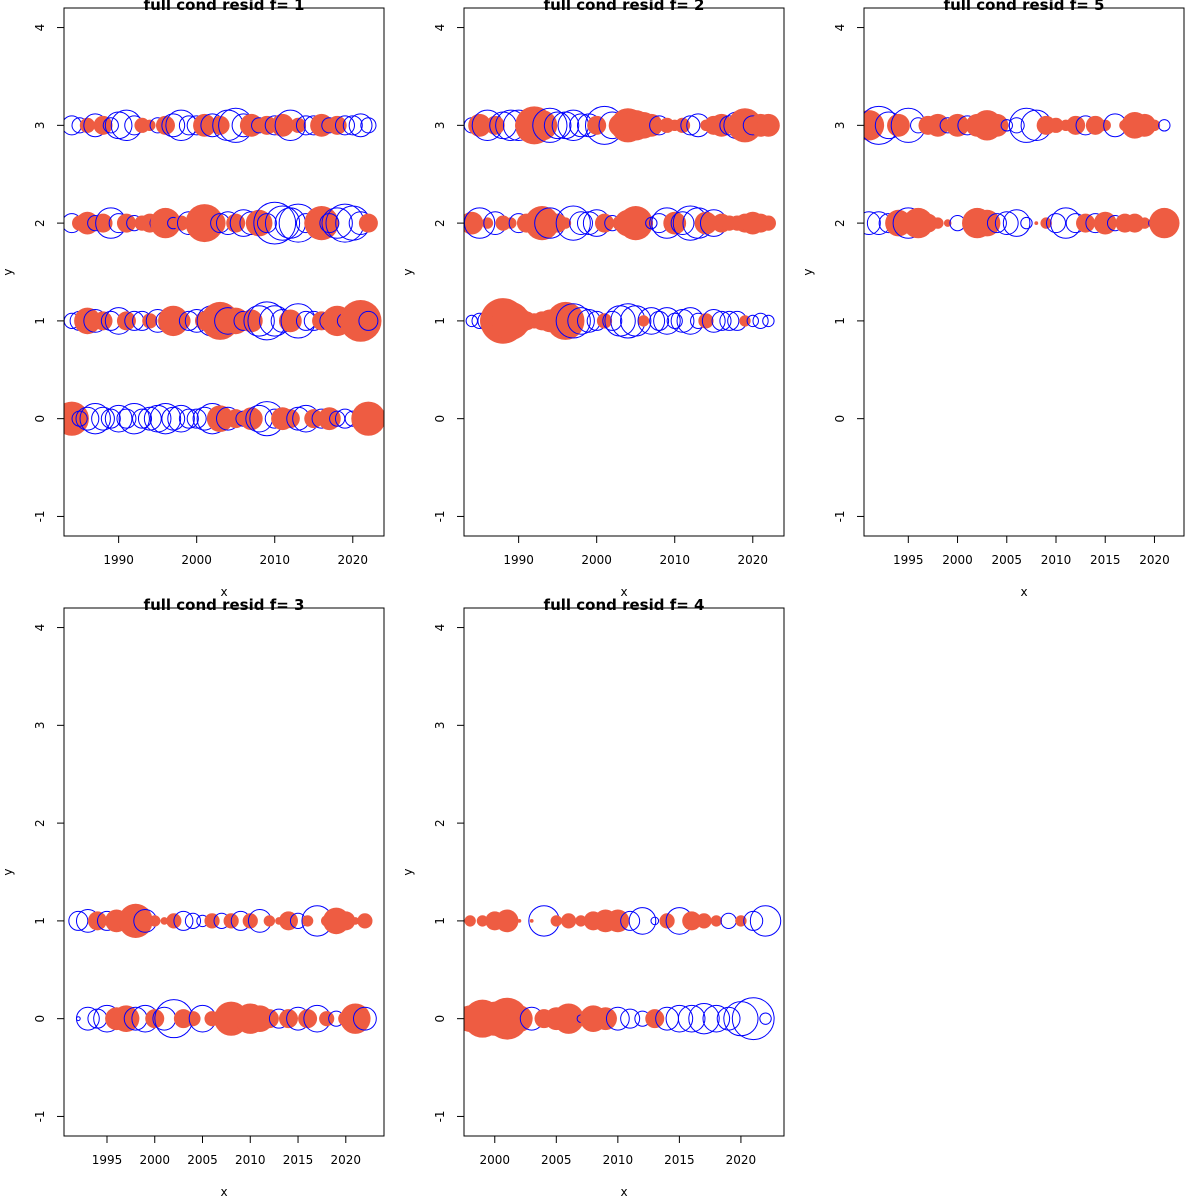  What do you see at coordinates (1154, 560) in the screenshot?
I see `x-tick-label: 2020` at bounding box center [1154, 560].